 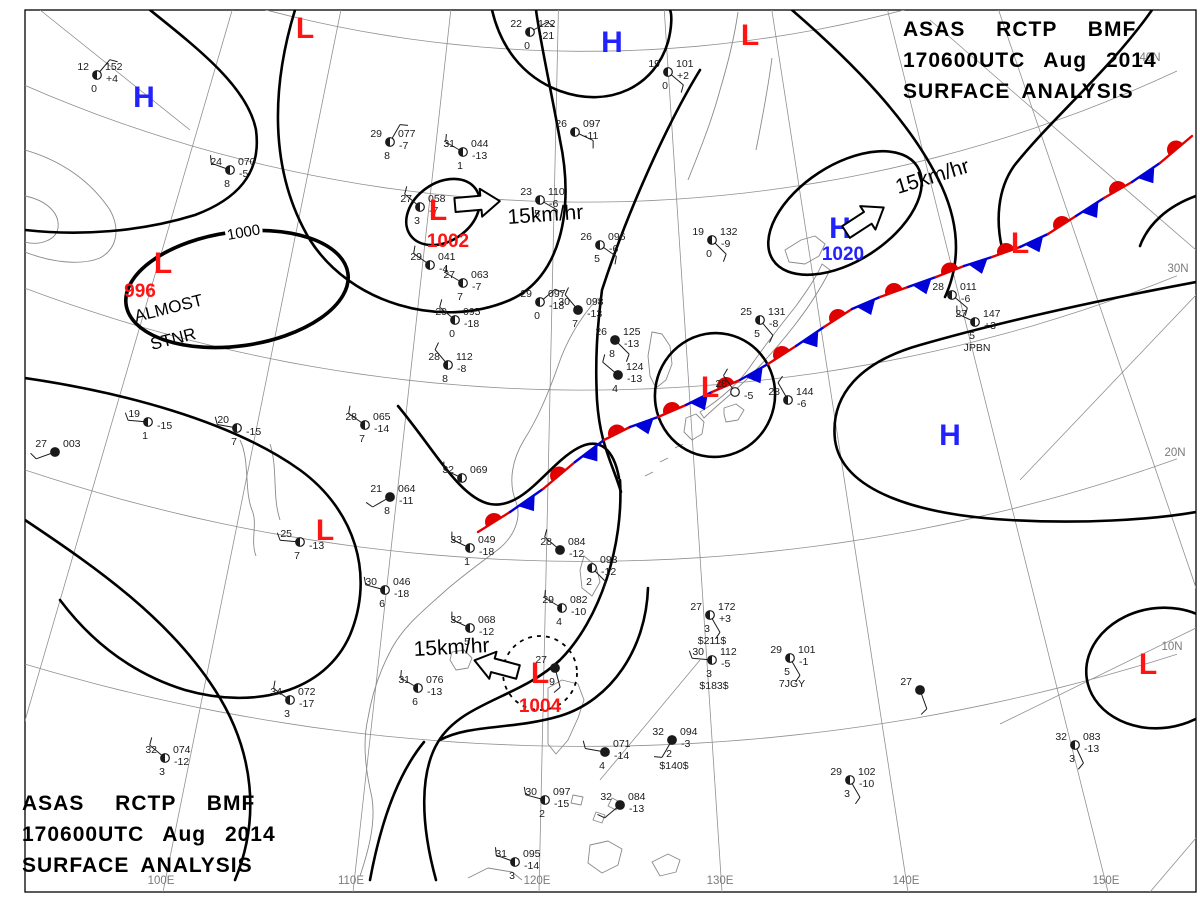 I want to click on station-temp: 32, so click(x=606, y=797).